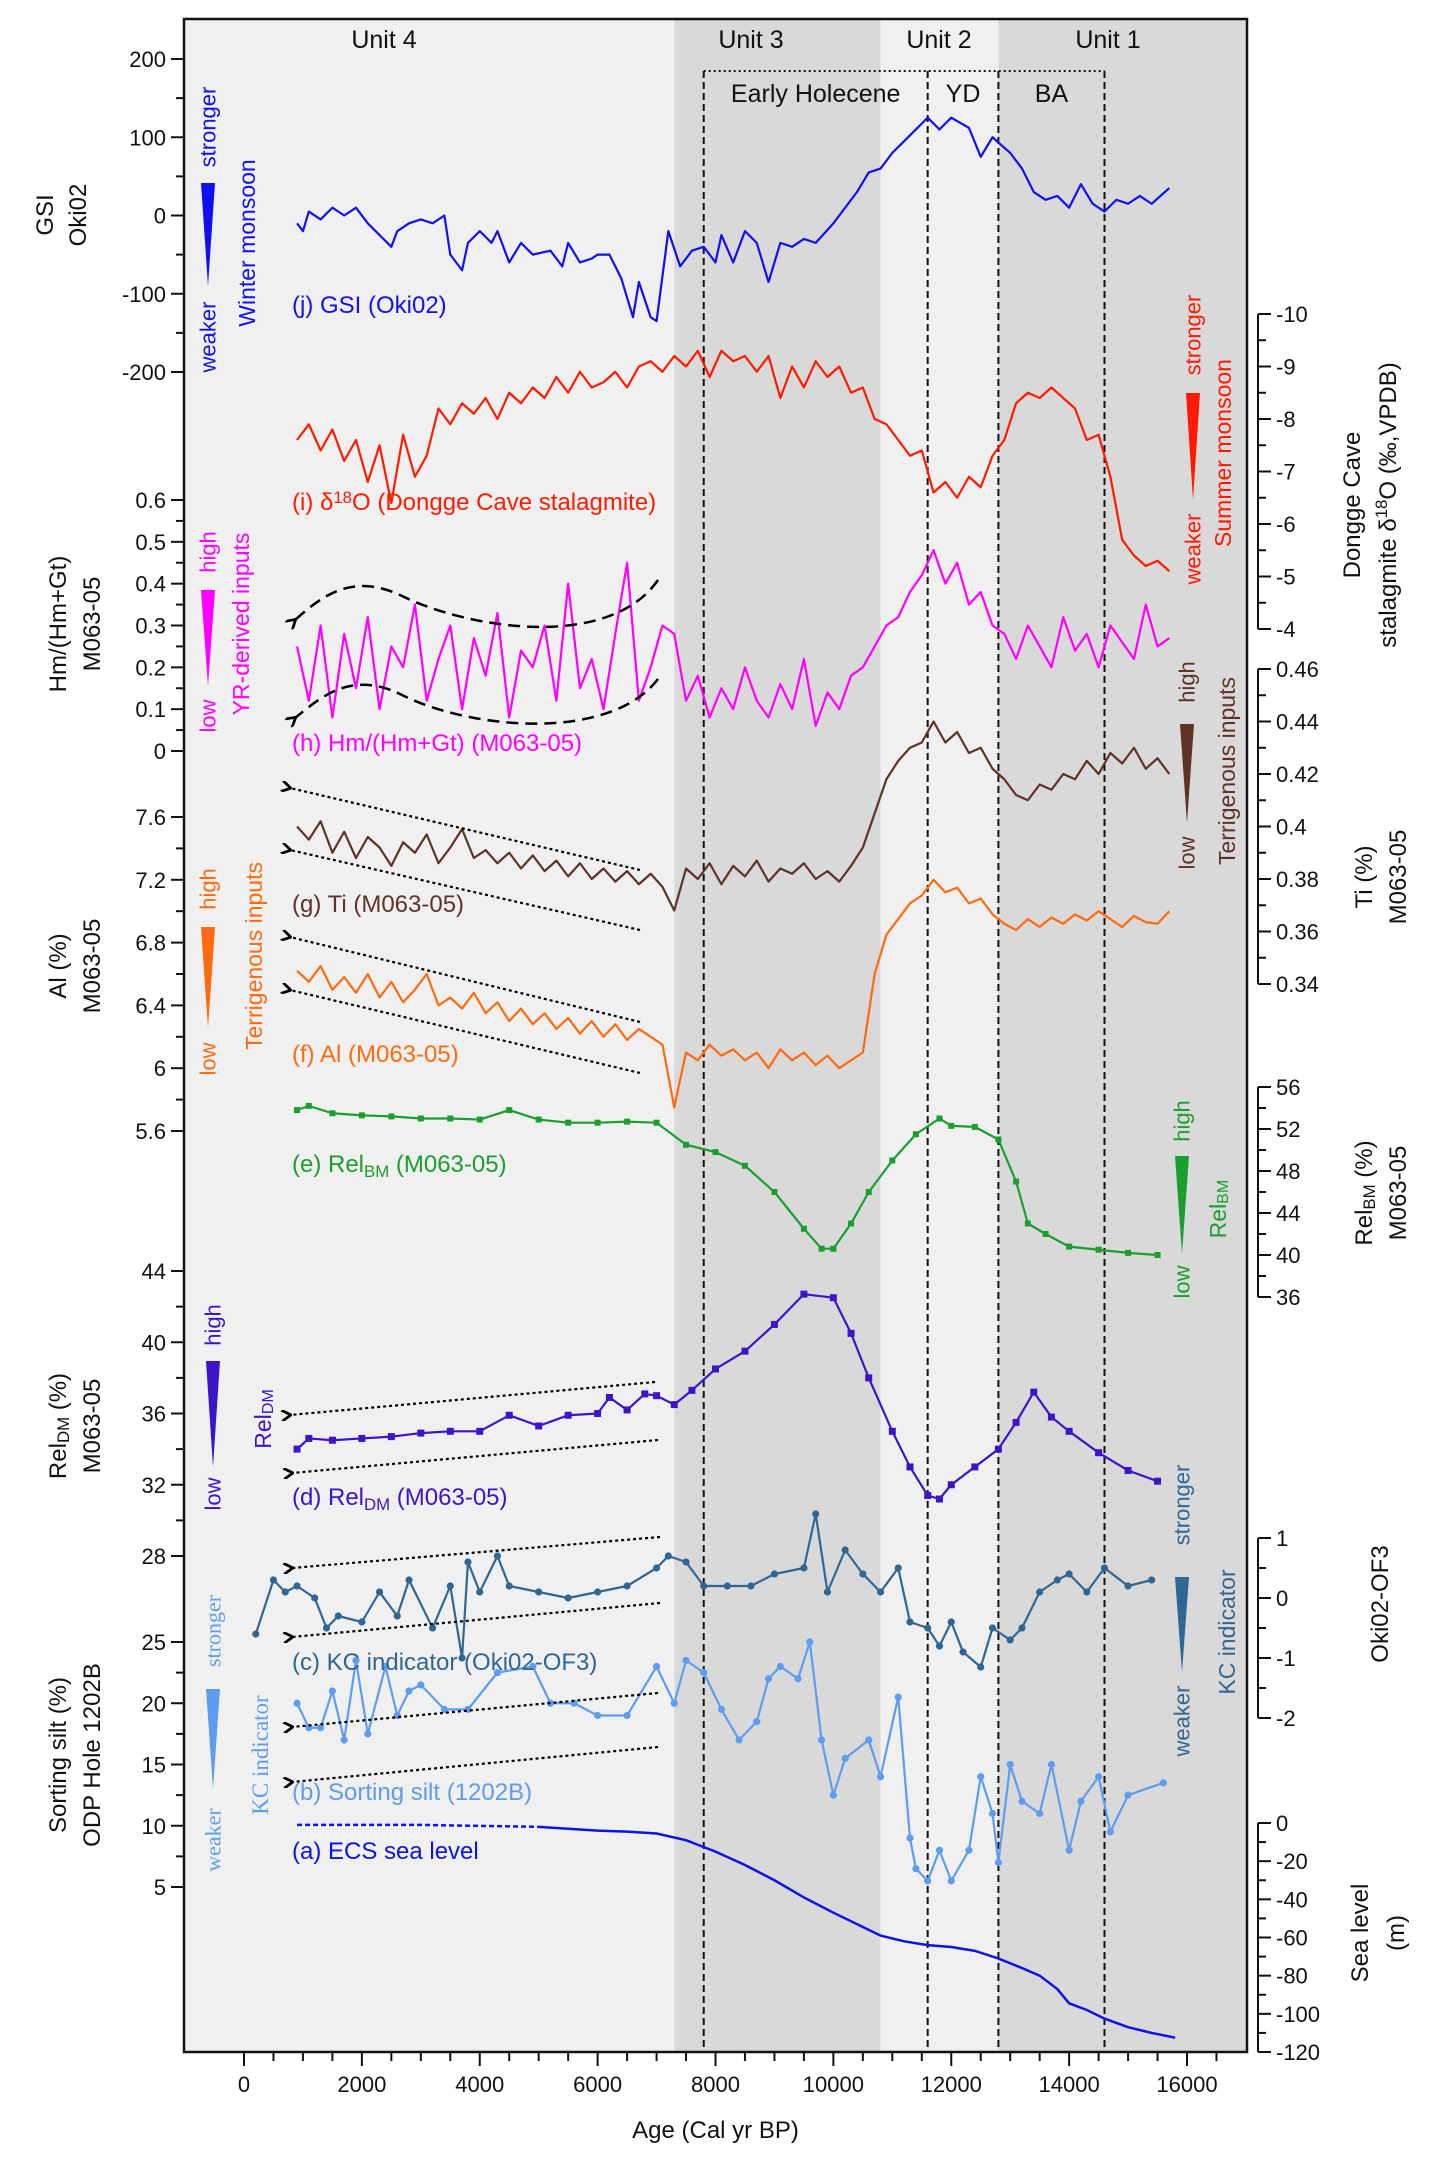 Image resolution: width=1433 pixels, height=2159 pixels. Describe the element at coordinates (736, 1931) in the screenshot. I see `sea-series` at that location.